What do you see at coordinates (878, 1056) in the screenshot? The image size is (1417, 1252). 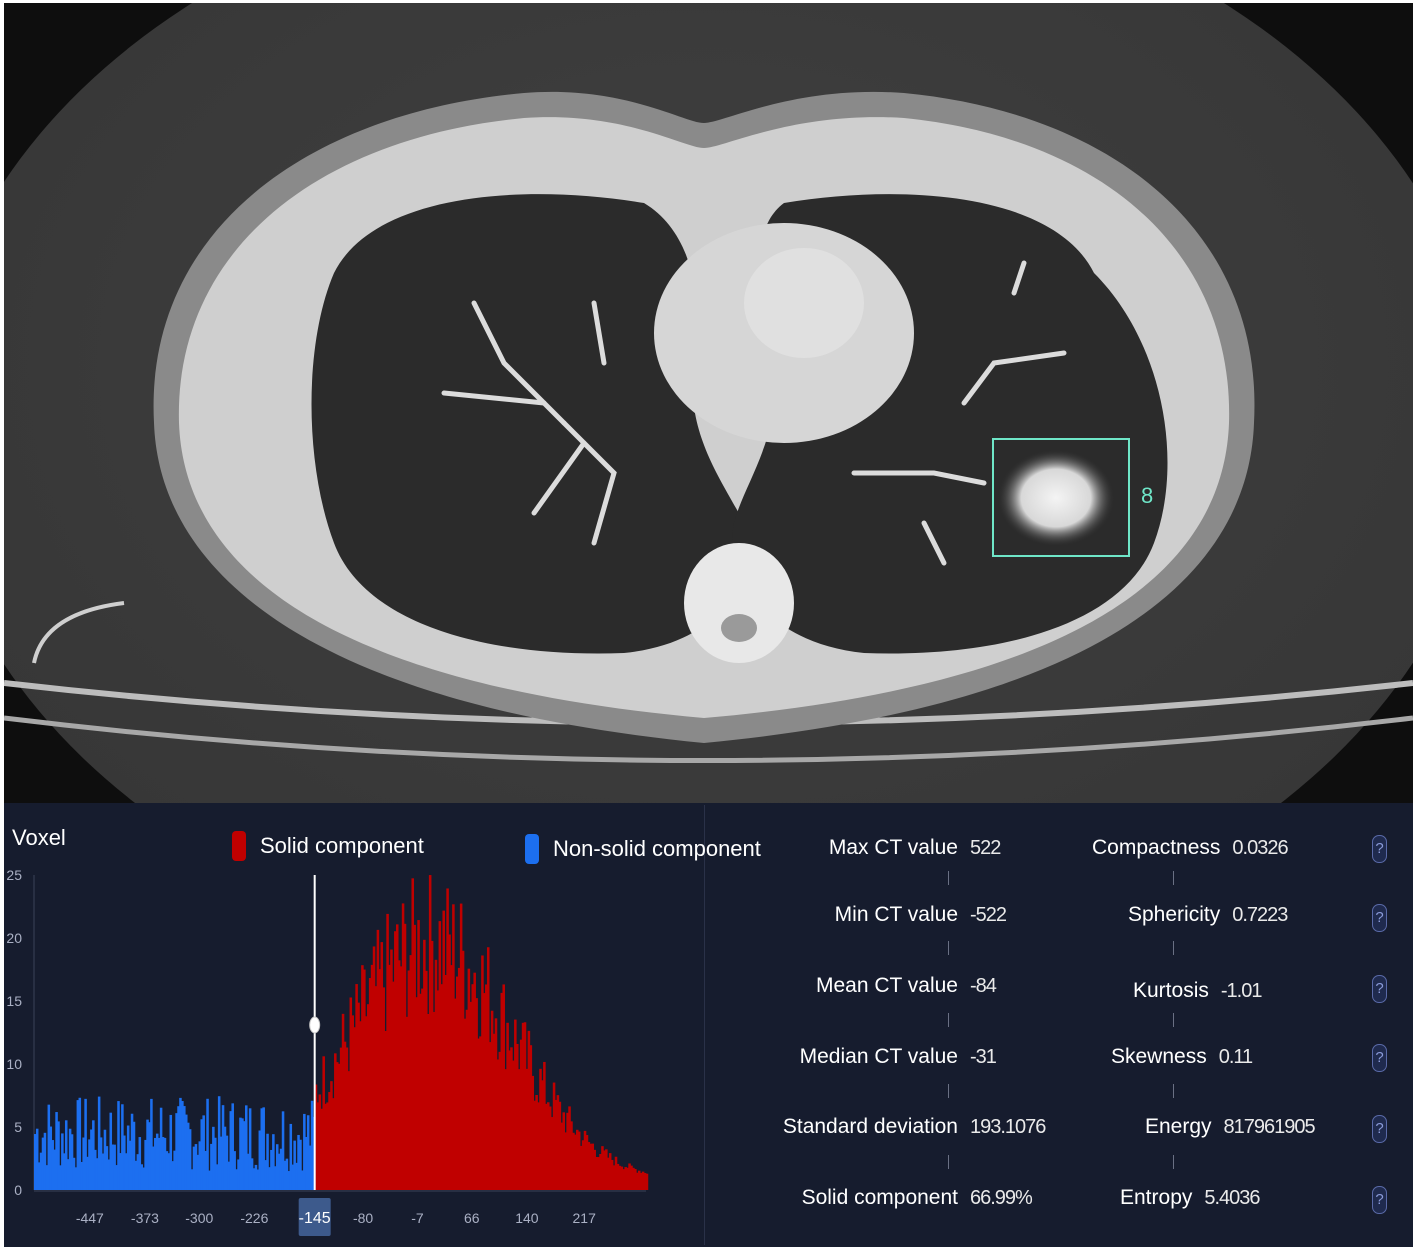 I see `stat-label: Median CT value` at bounding box center [878, 1056].